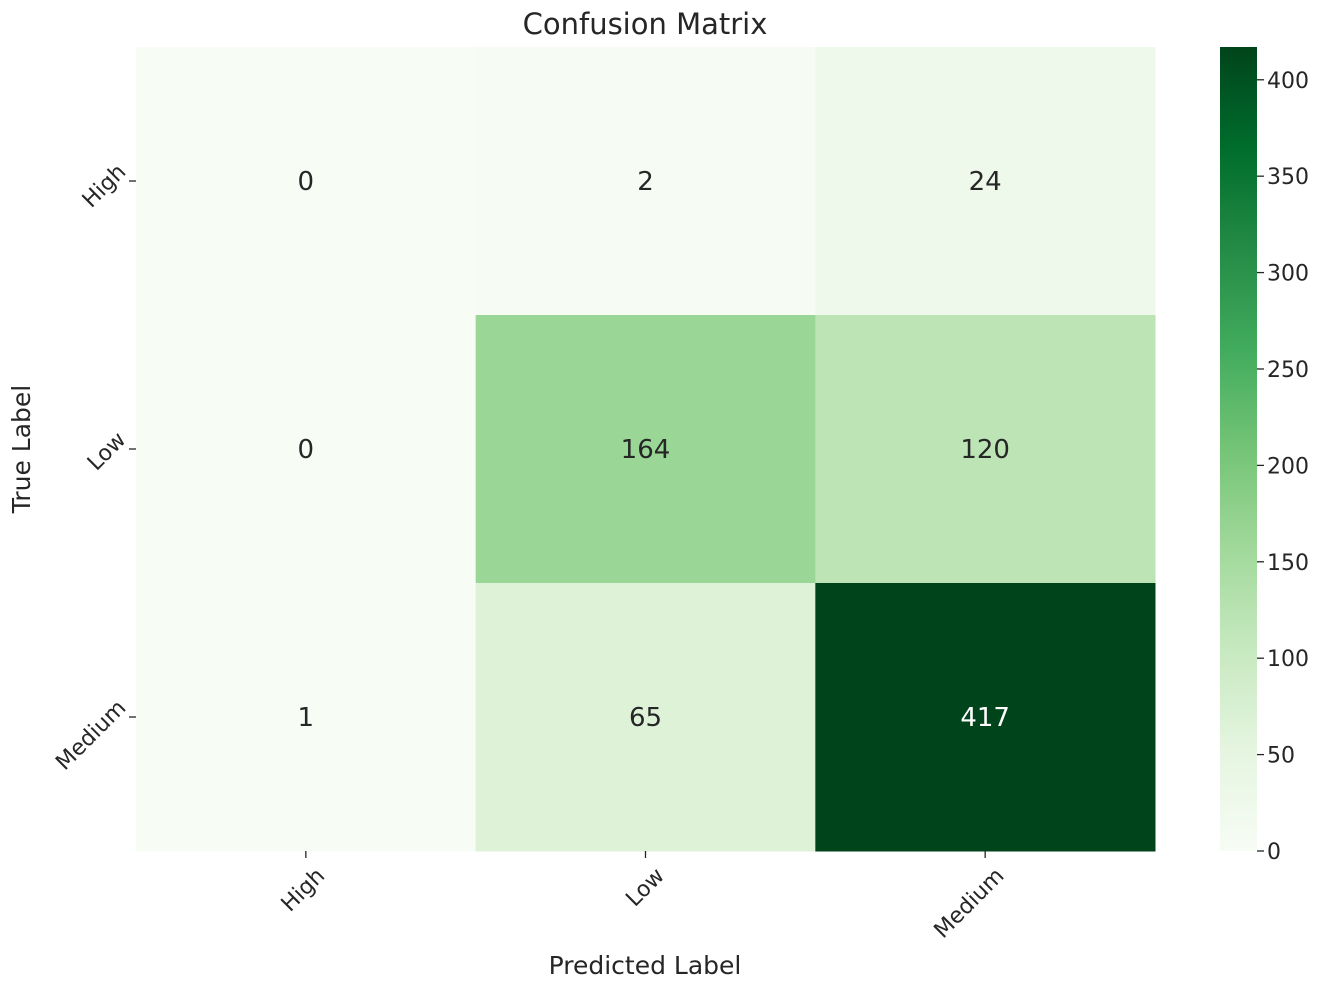  I want to click on colorbar: 0 50 100 150 200 250 300 350 400, so click(1264, 456).